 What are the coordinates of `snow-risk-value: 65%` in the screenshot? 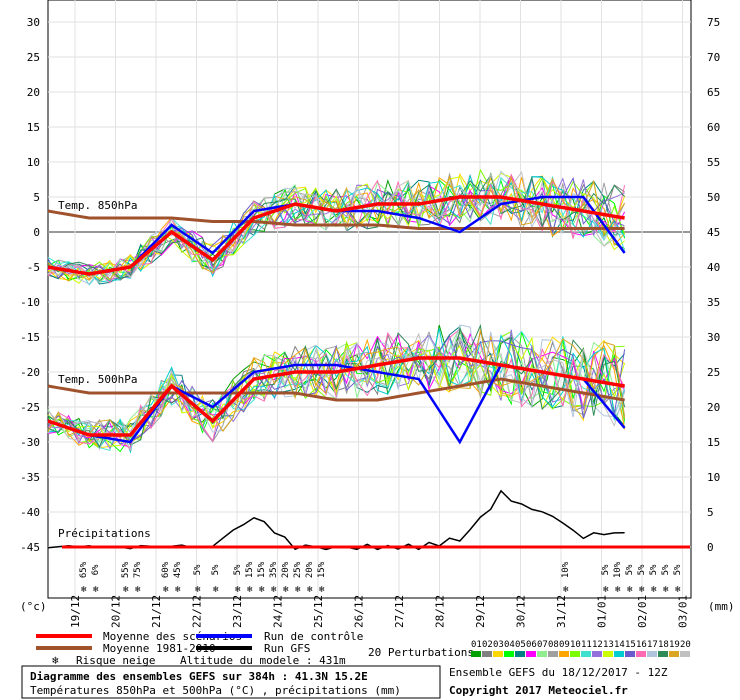 It's located at (84, 569).